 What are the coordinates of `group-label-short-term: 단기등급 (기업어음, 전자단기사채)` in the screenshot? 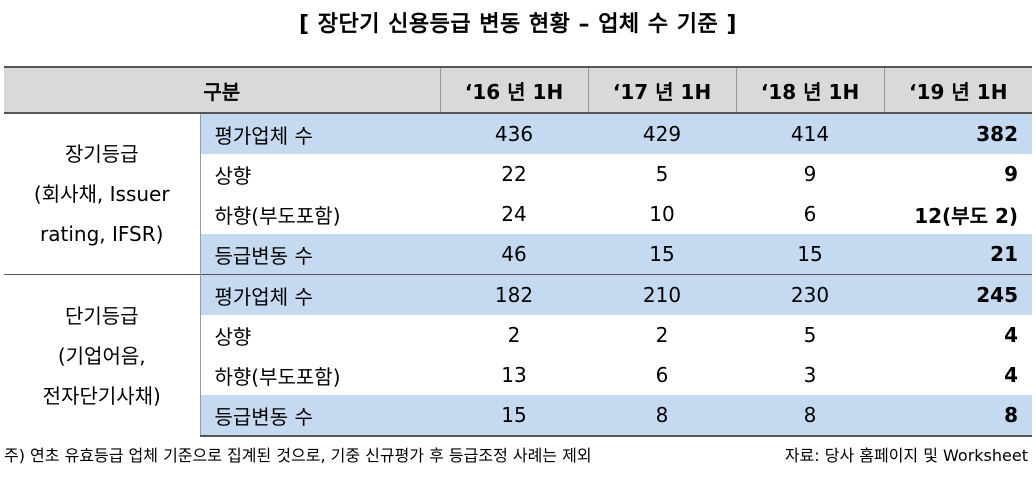 It's located at (102, 355).